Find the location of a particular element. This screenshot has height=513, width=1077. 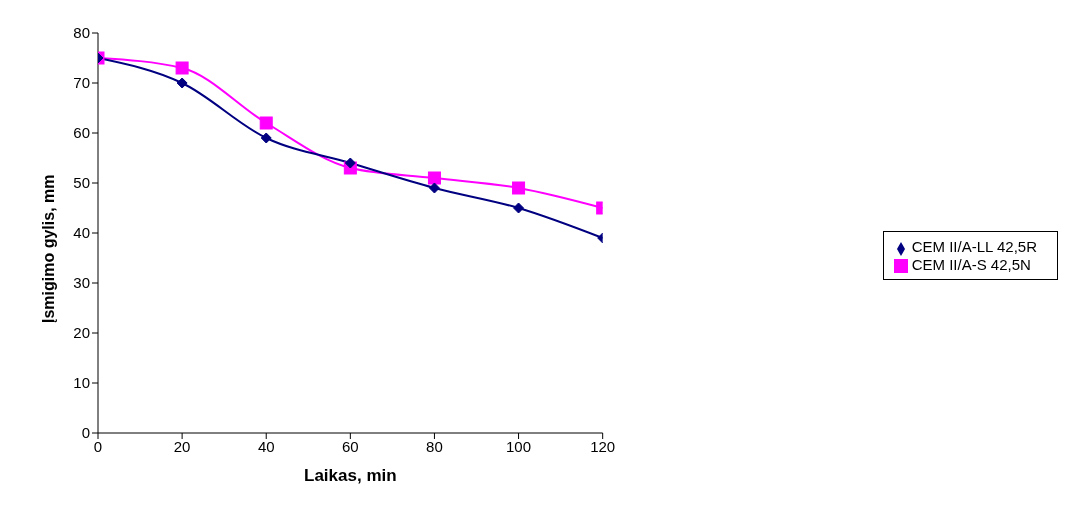

x-tick-label: 20 is located at coordinates (182, 446).